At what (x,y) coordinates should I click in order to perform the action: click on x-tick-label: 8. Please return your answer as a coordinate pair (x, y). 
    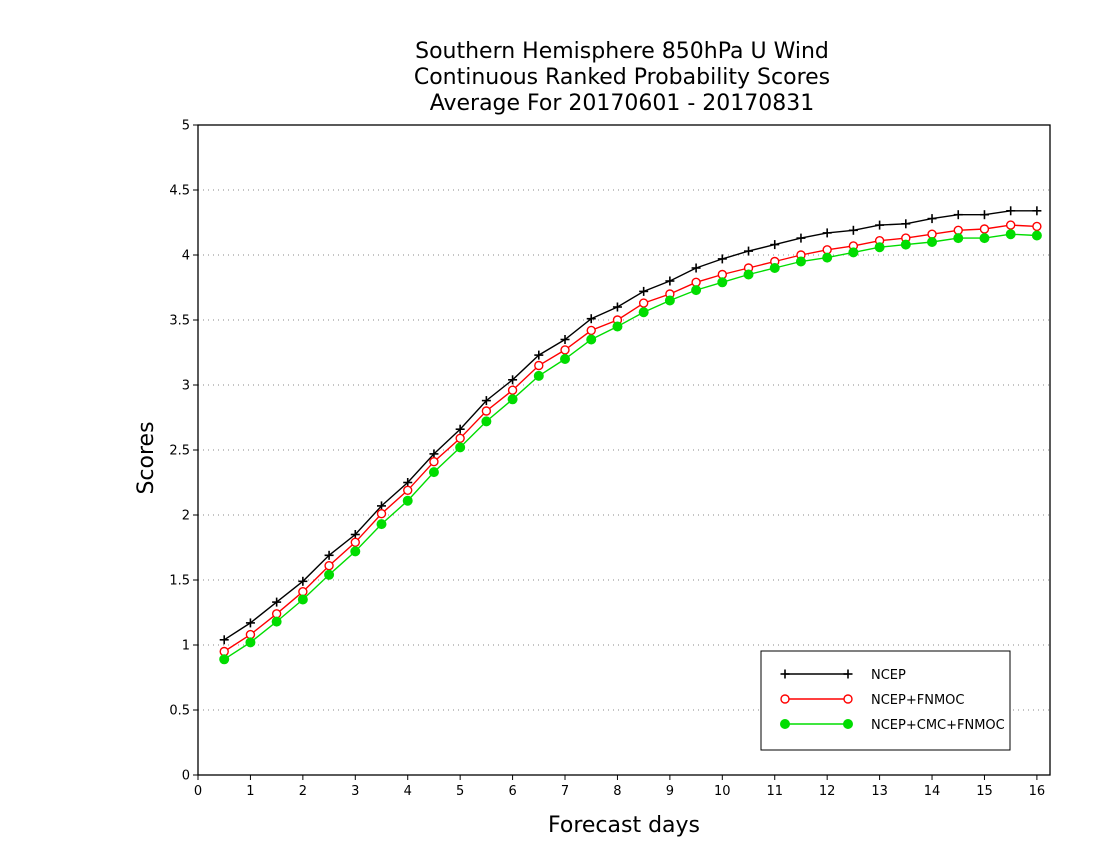
    Looking at the image, I should click on (617, 791).